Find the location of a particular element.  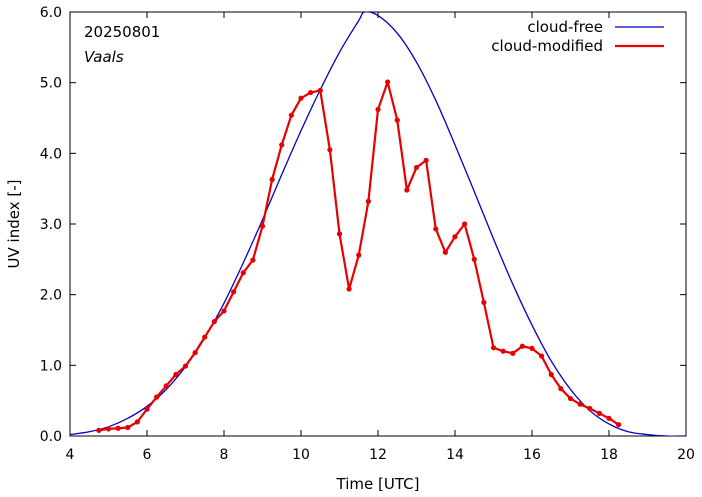

y-tick-label: 0.0 is located at coordinates (51, 437).